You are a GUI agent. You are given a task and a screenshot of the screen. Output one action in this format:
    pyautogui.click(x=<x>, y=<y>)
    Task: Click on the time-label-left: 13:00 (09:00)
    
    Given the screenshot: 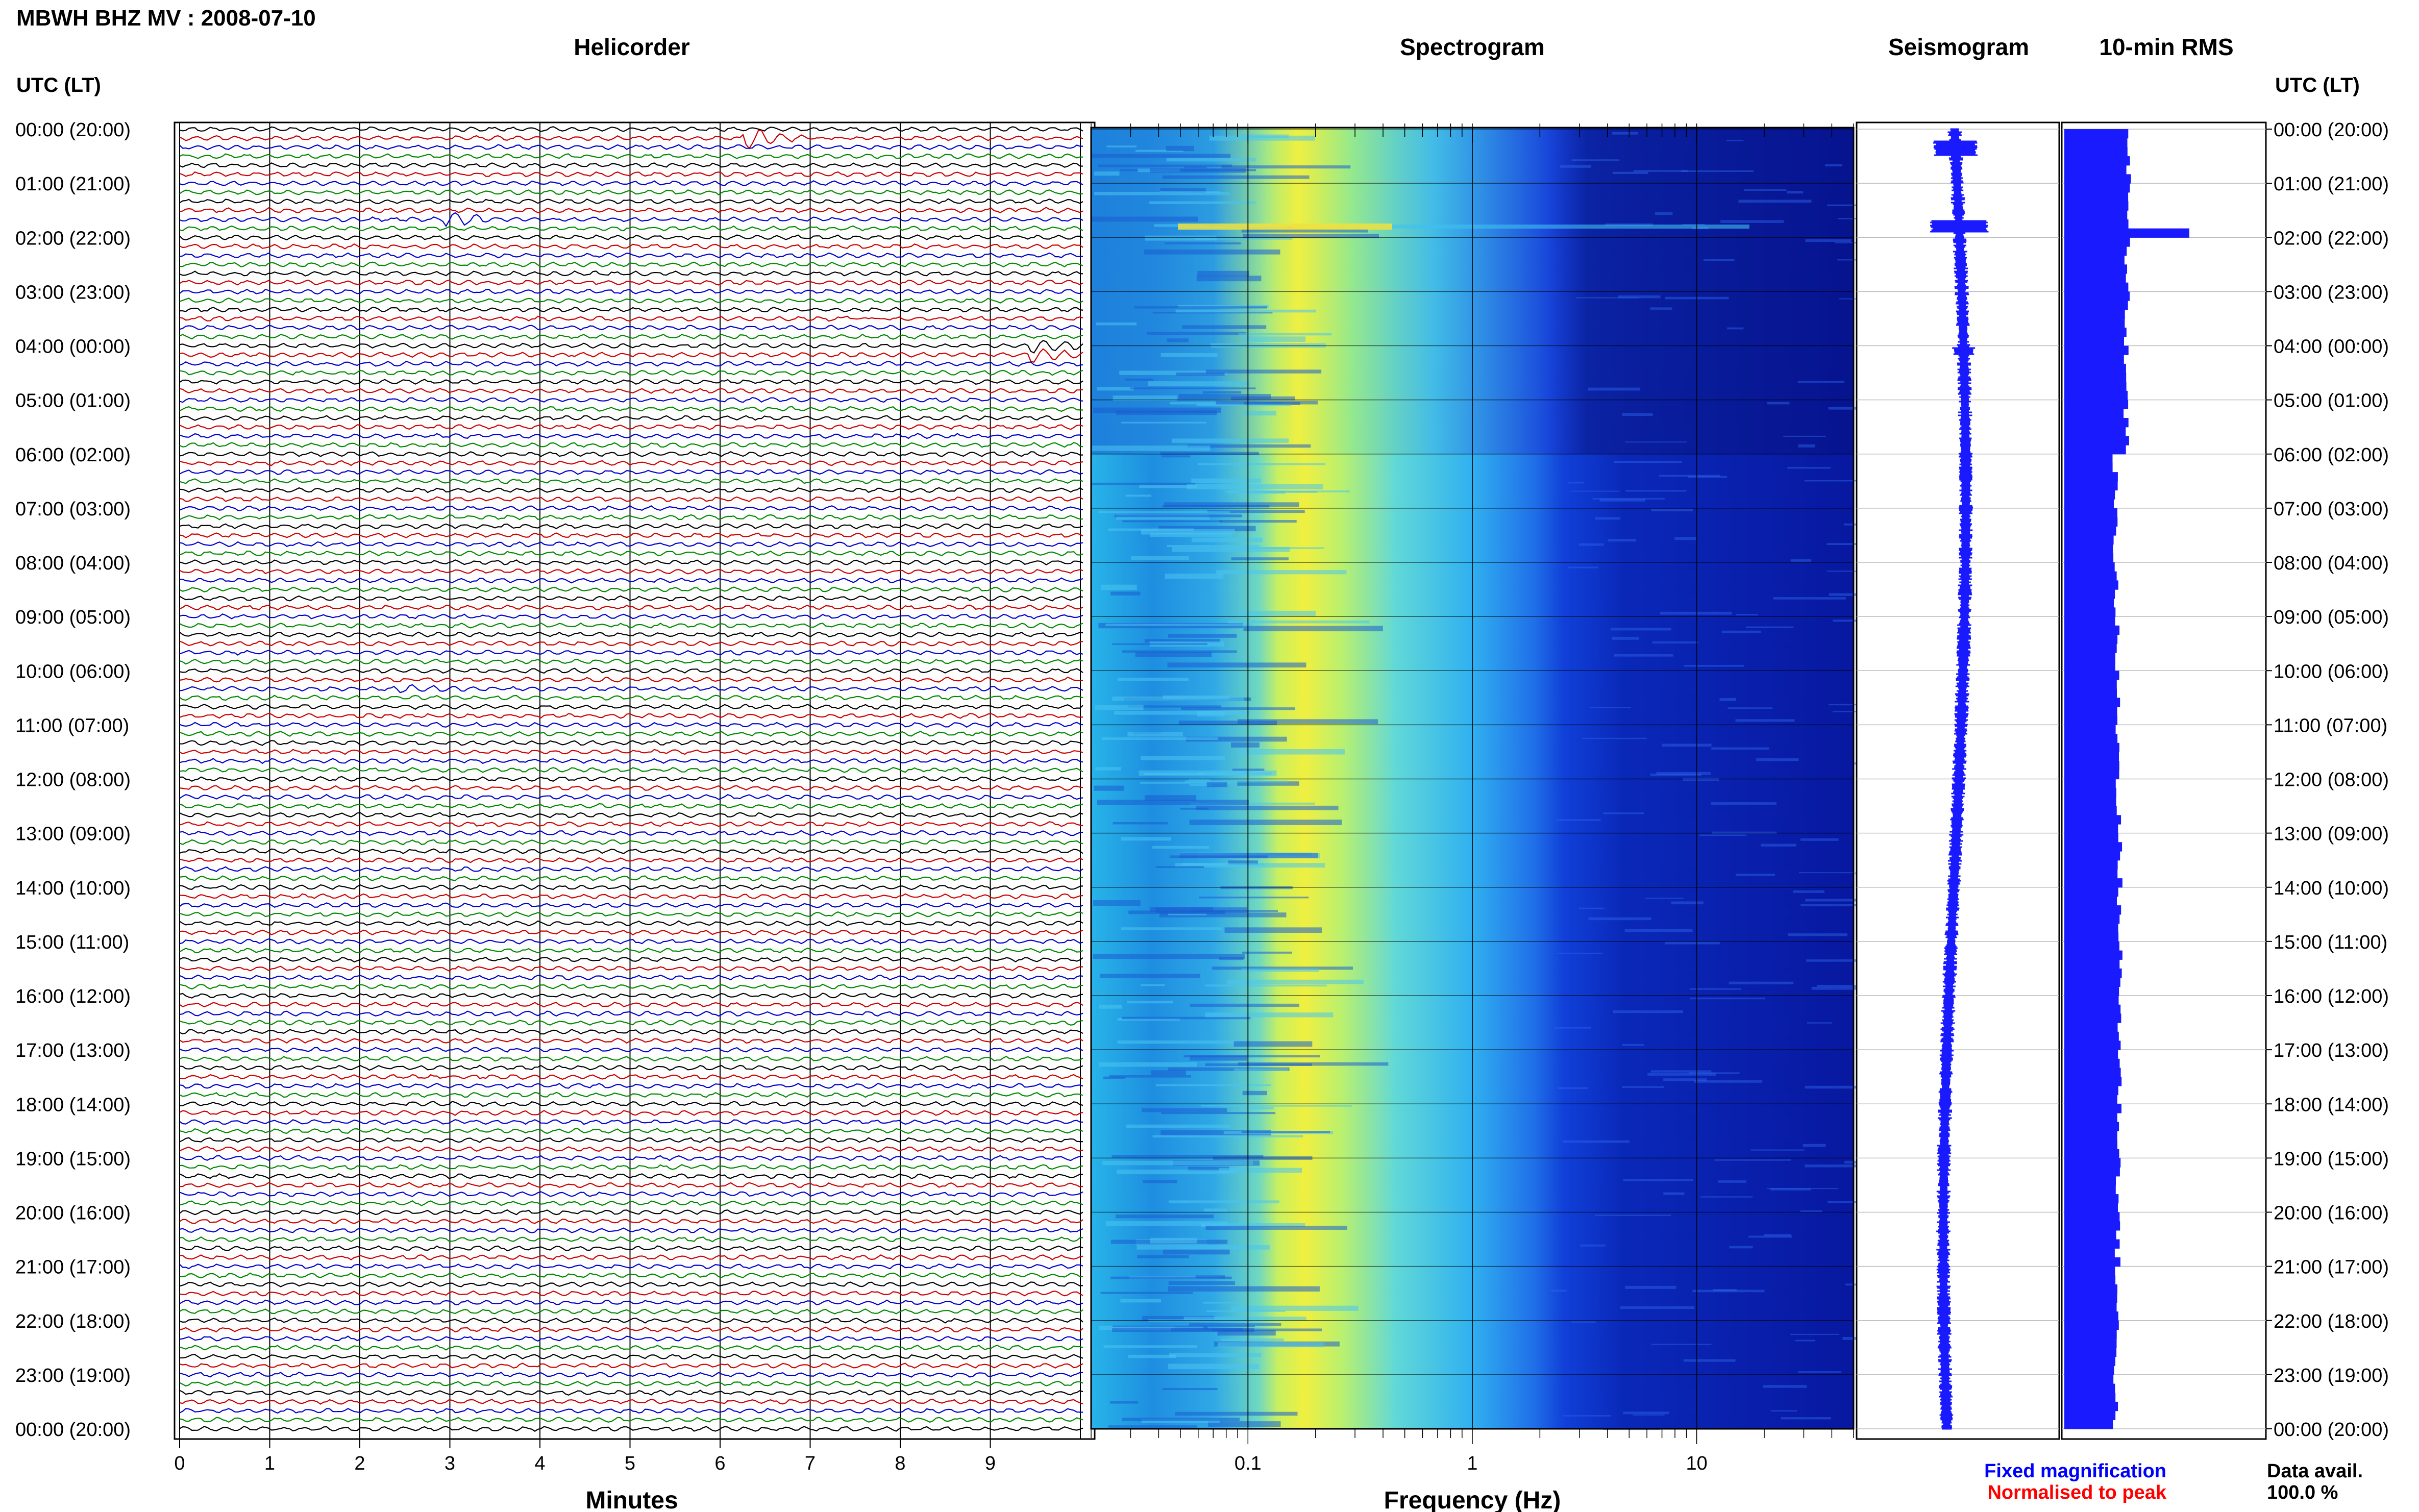 What is the action you would take?
    pyautogui.click(x=73, y=834)
    